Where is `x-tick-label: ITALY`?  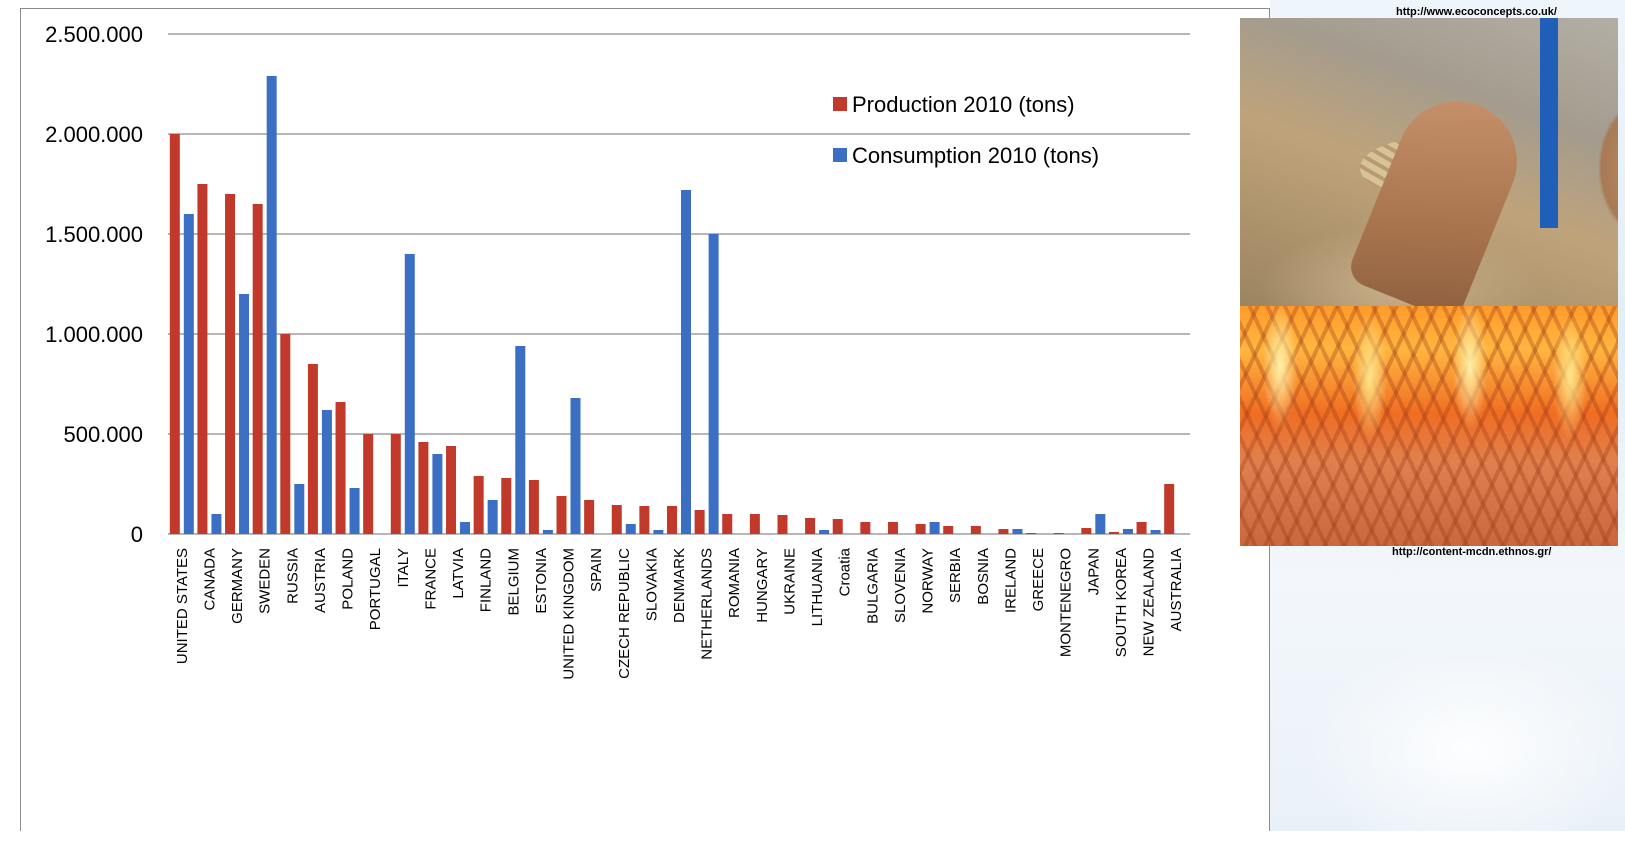
x-tick-label: ITALY is located at coordinates (403, 567).